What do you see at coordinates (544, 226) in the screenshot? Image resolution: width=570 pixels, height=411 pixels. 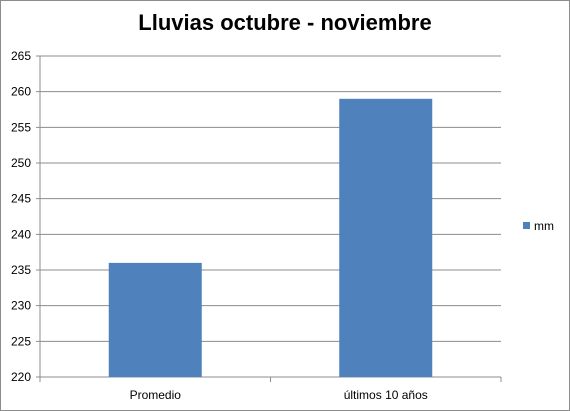 I see `legend-label: mm` at bounding box center [544, 226].